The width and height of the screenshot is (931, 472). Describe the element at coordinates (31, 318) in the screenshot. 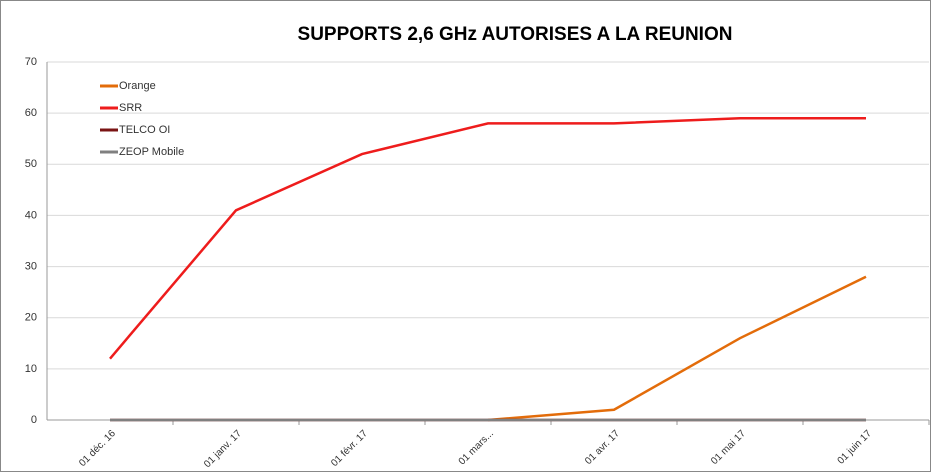

I see `y-tick-label: 20` at that location.